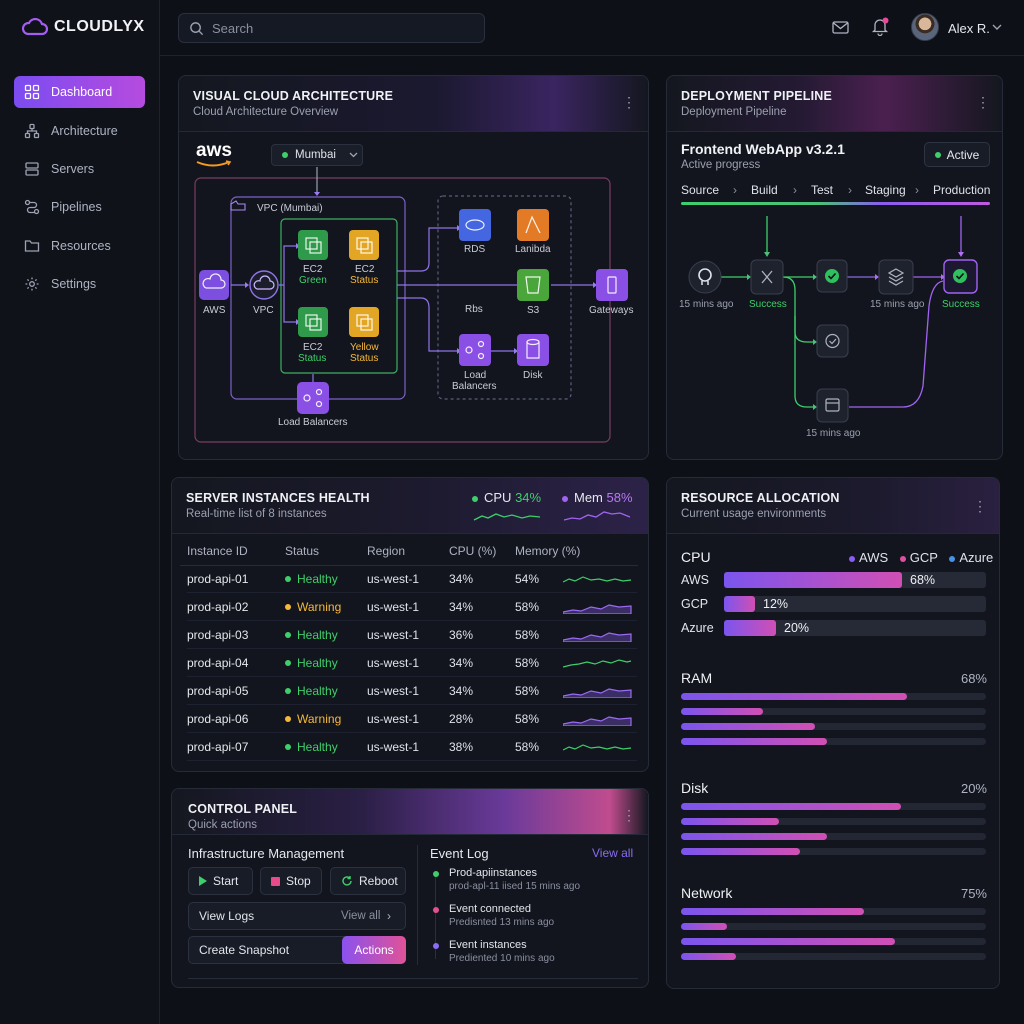 This screenshot has height=1024, width=1024. What do you see at coordinates (776, 604) in the screenshot?
I see `allocation-value: 12%` at bounding box center [776, 604].